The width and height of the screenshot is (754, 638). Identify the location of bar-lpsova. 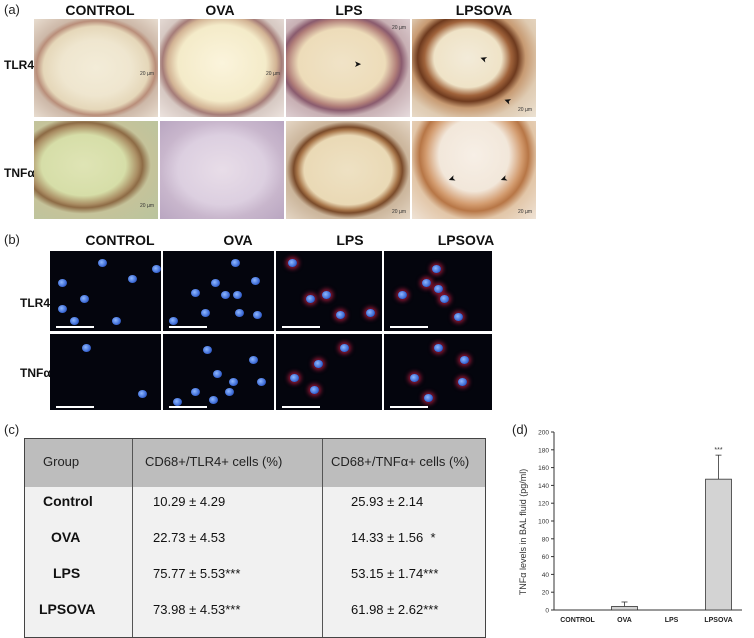
(718, 544).